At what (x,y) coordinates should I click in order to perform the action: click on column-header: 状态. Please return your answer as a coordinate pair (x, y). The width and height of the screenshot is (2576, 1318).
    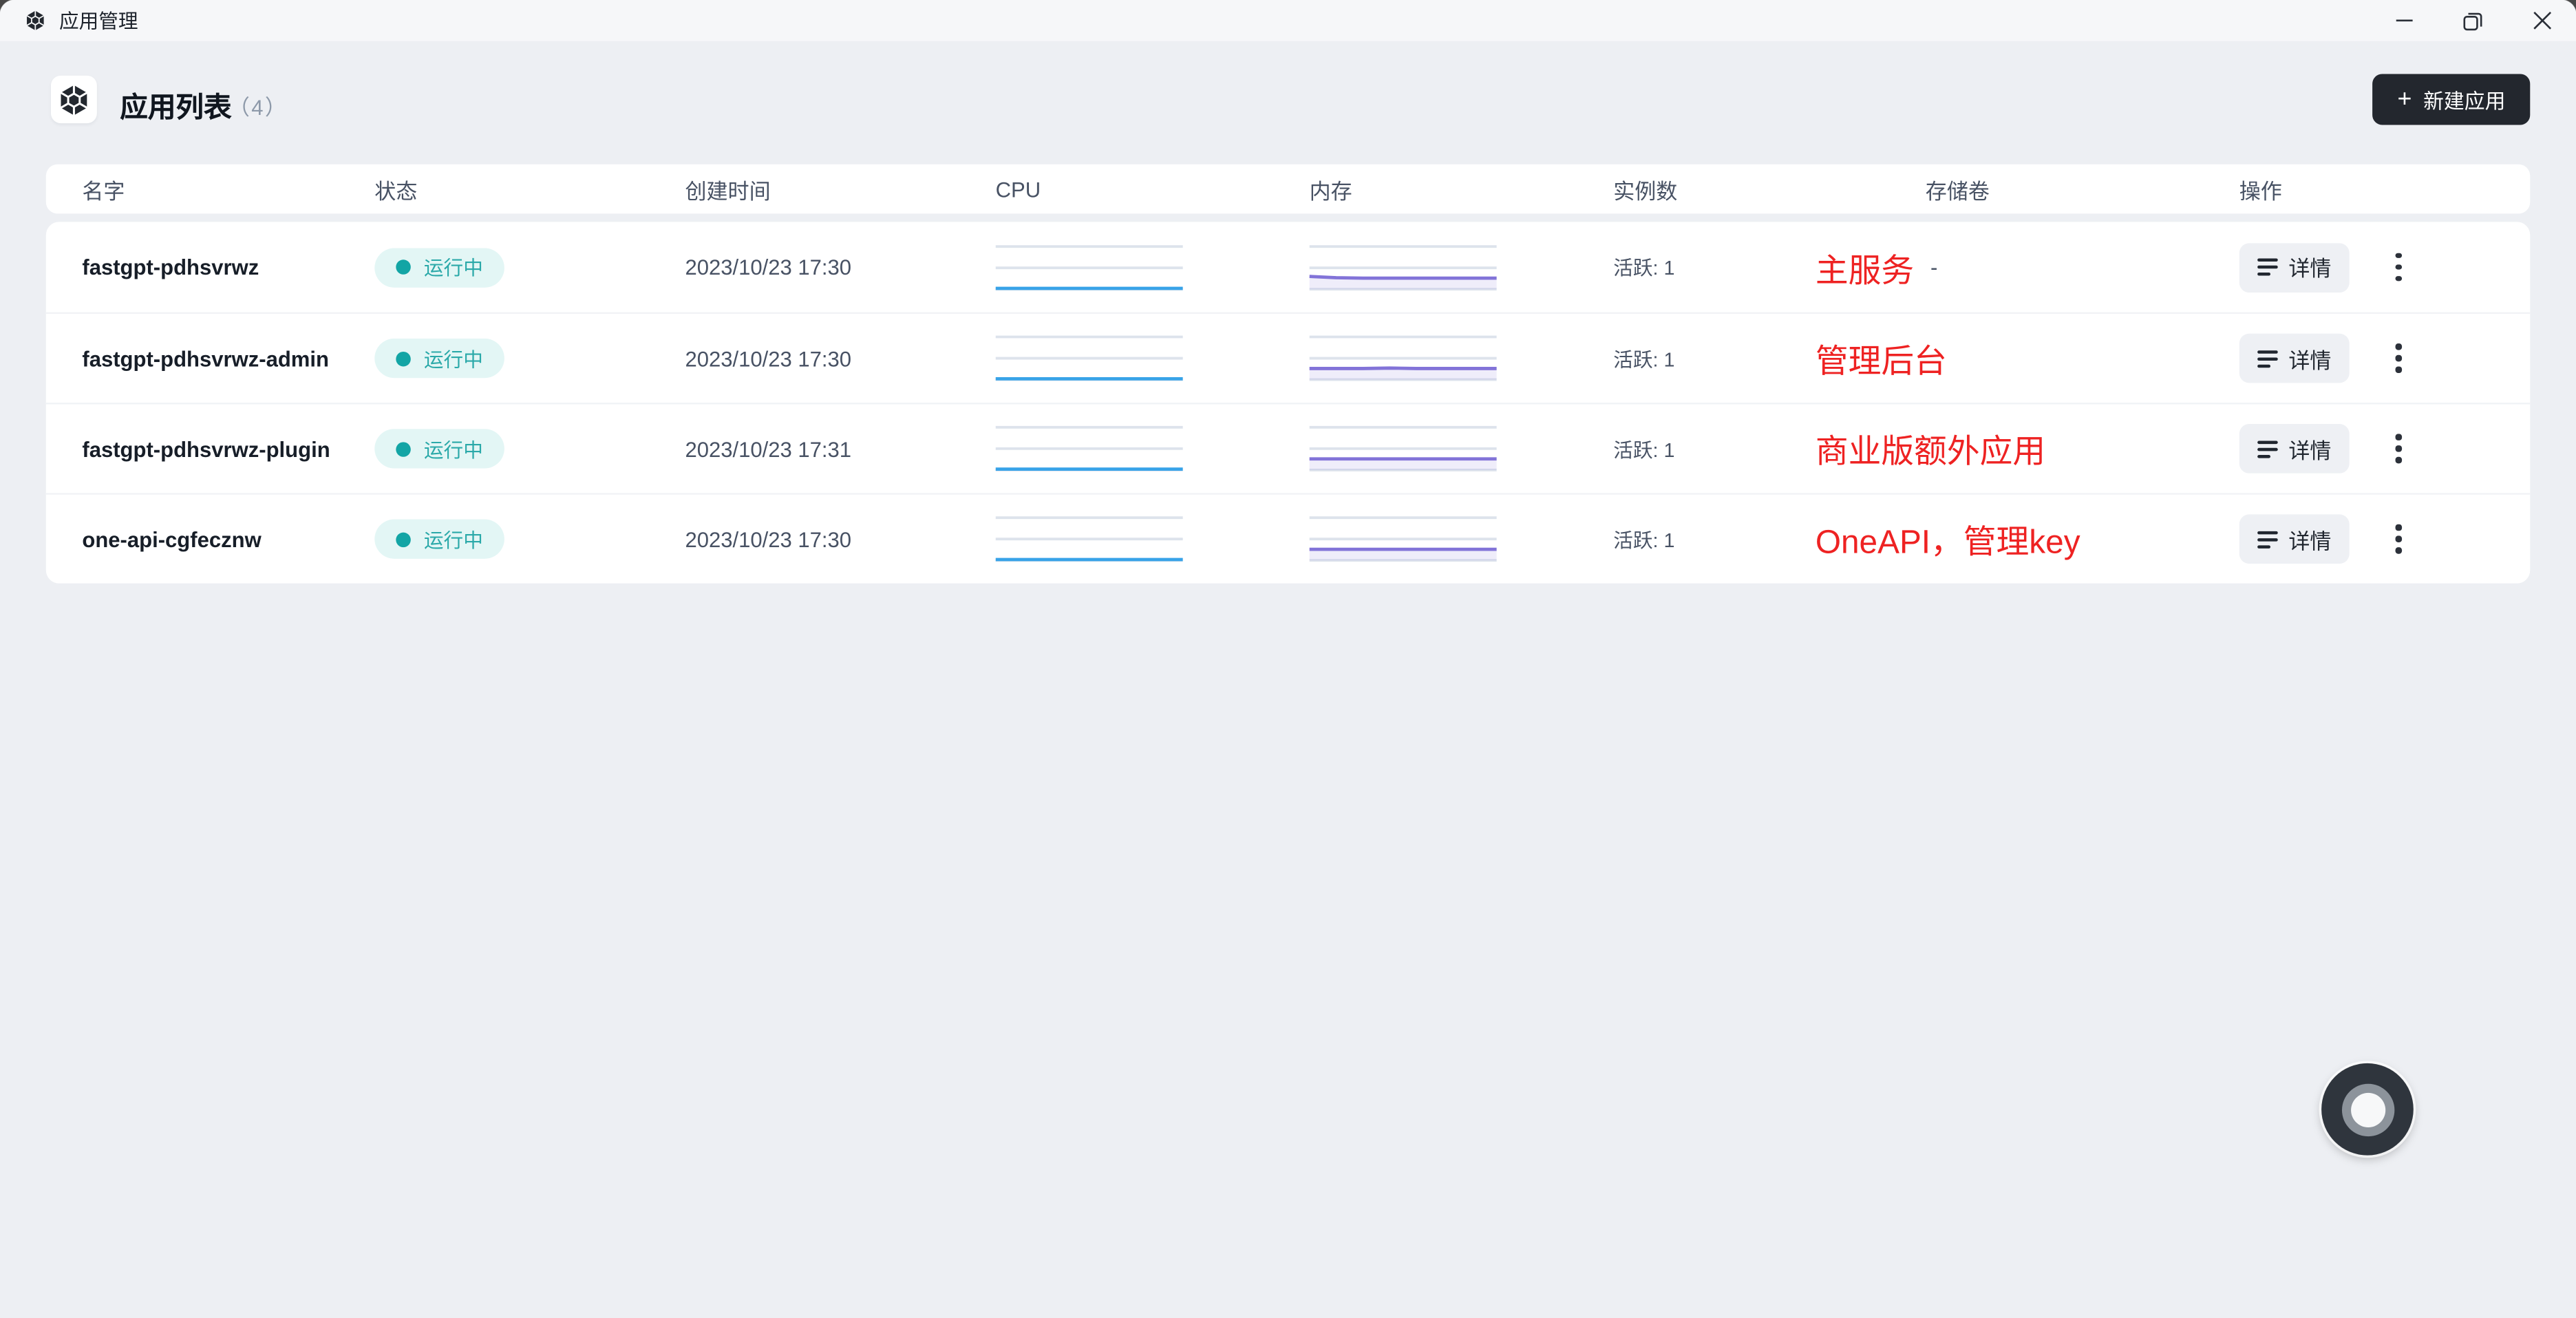
    Looking at the image, I should click on (396, 190).